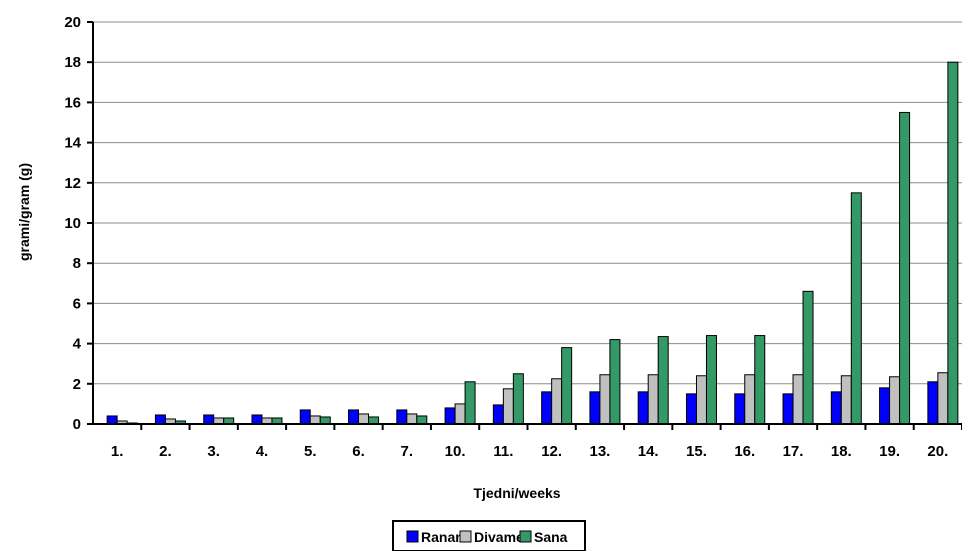 This screenshot has height=551, width=962. I want to click on y-tick-label: 18, so click(72, 62).